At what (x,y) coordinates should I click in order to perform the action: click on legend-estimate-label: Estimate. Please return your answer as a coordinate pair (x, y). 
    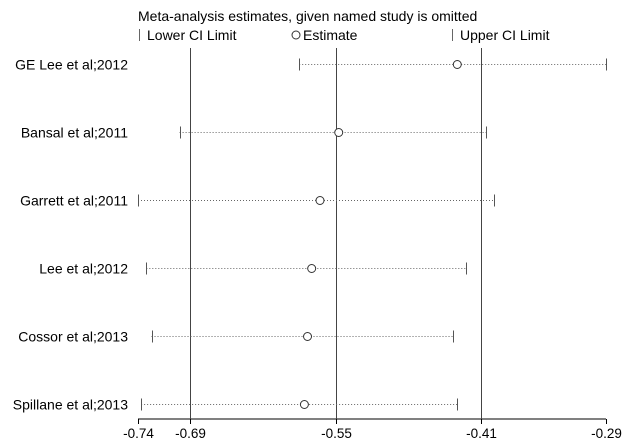
    Looking at the image, I should click on (330, 35).